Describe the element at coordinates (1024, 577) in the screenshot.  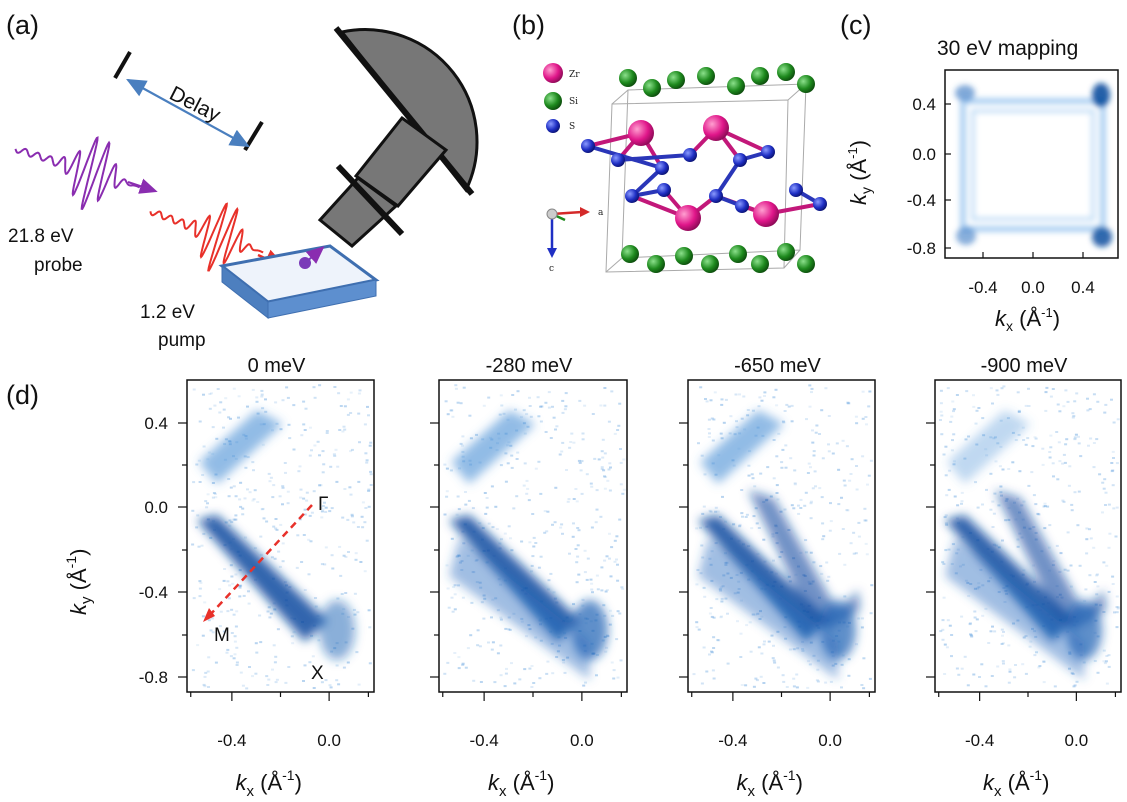
I see `arpes-panel-3: -900 meV -0.4 0.0 kx (Å-1)` at that location.